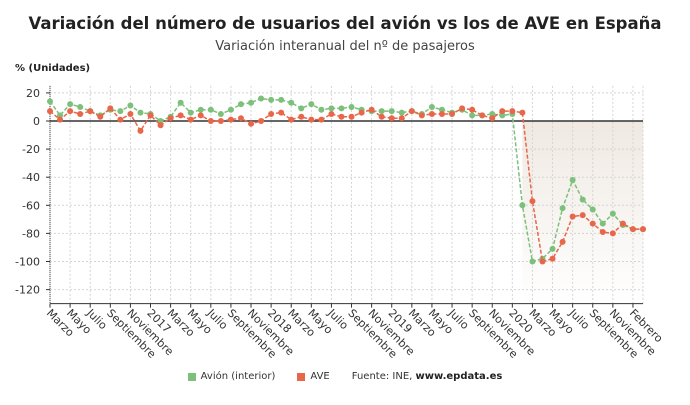 The image size is (690, 405). Describe the element at coordinates (191, 376) in the screenshot. I see `legend-swatch-avion` at that location.